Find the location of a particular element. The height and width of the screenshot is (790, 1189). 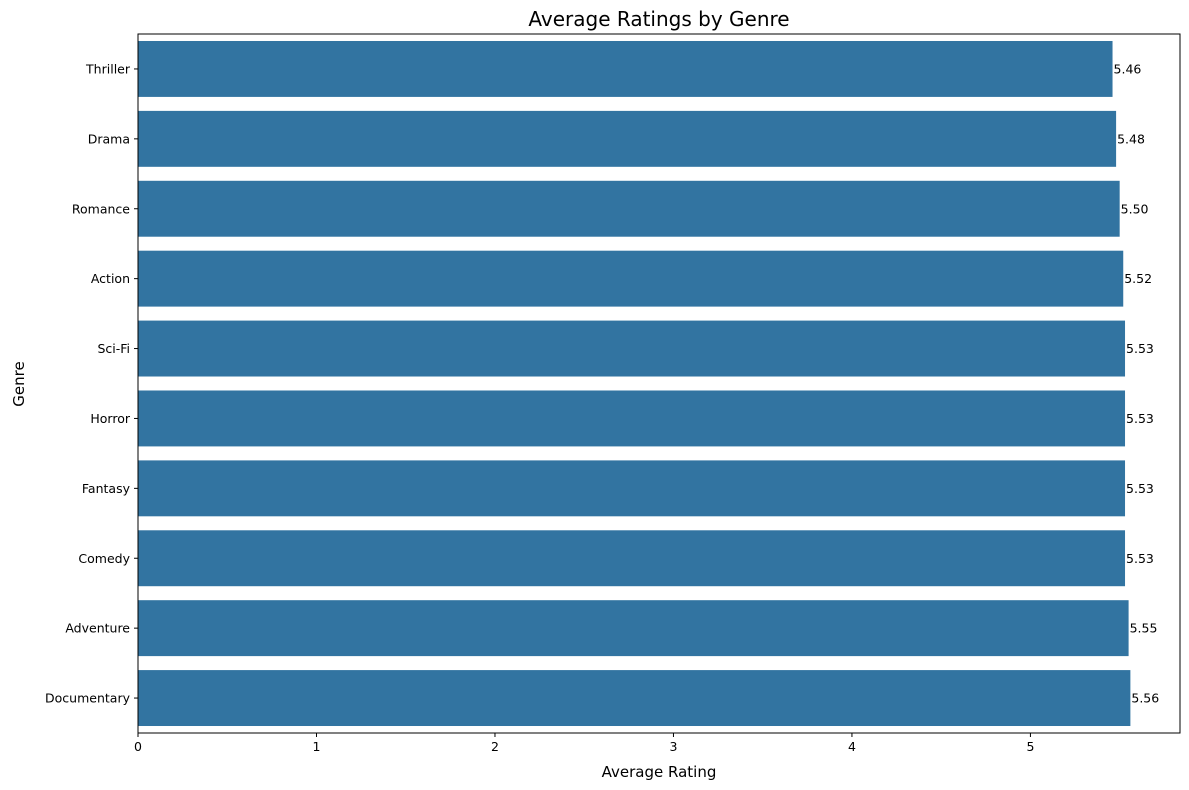

y-tick-label: Drama is located at coordinates (109, 138).